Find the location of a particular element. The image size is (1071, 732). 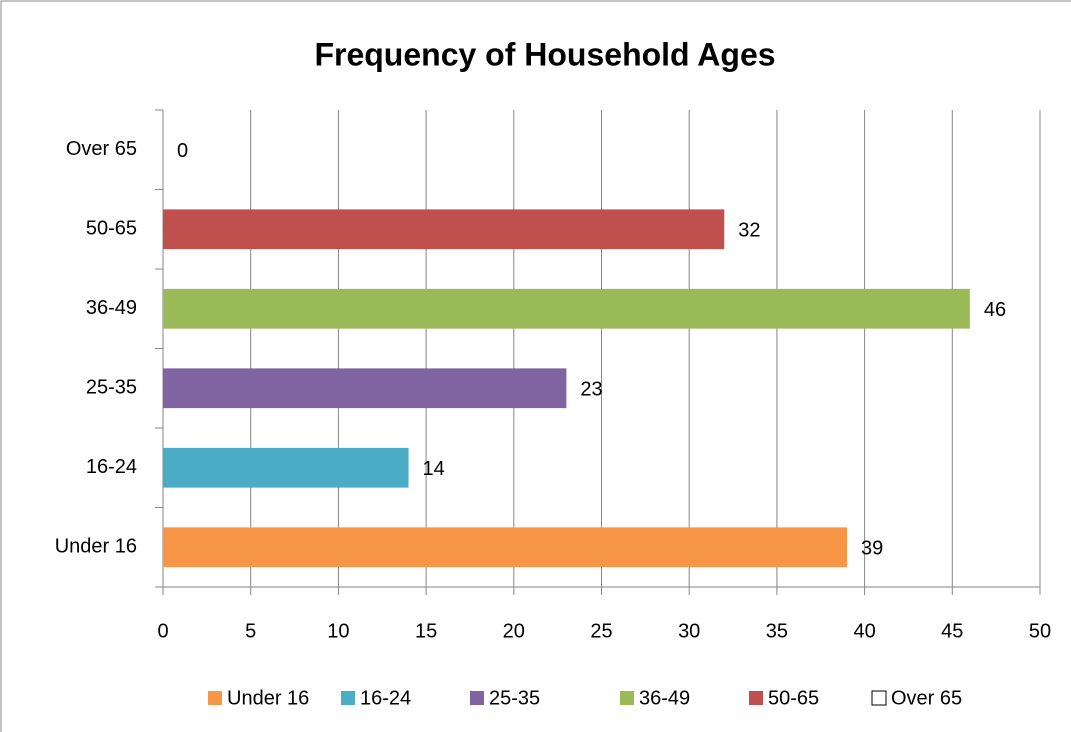

data-label: 46 is located at coordinates (995, 310).